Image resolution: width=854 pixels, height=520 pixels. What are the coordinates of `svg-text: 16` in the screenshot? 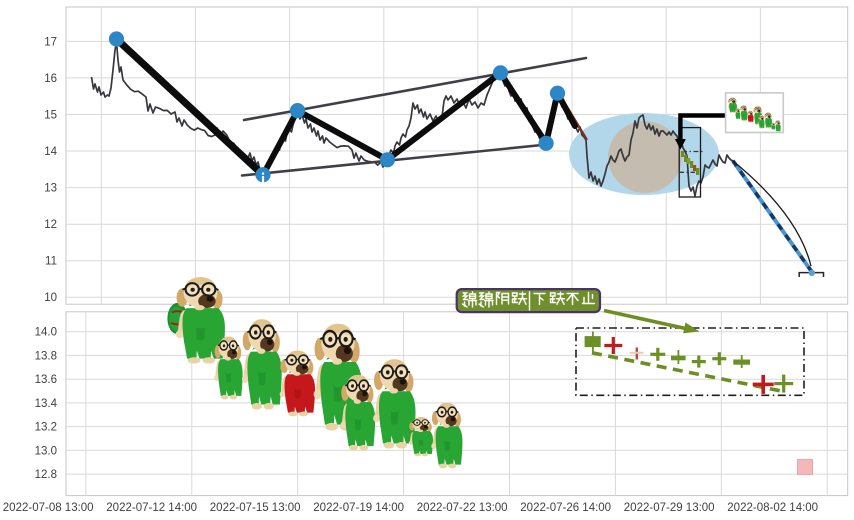 It's located at (50, 79).